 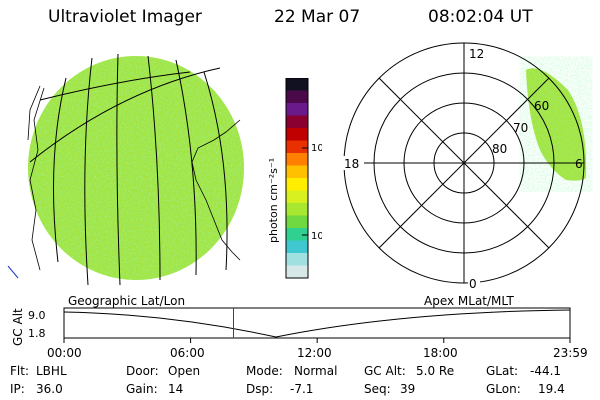 What do you see at coordinates (316, 371) in the screenshot?
I see `mode-value: Normal` at bounding box center [316, 371].